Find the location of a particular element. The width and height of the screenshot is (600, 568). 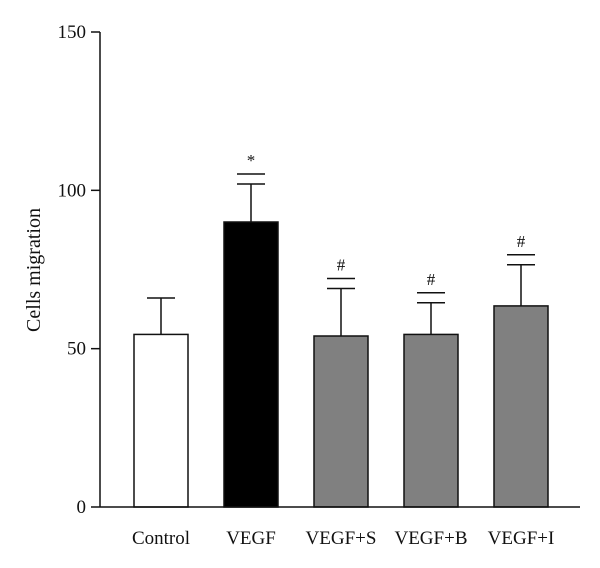

x-tick-label: VEGF is located at coordinates (251, 538).